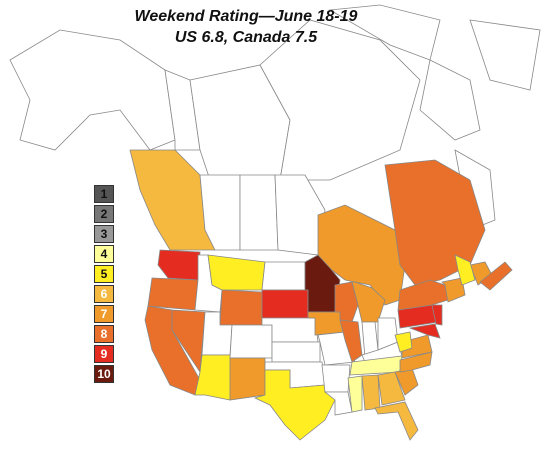 The width and height of the screenshot is (560, 452). What do you see at coordinates (104, 234) in the screenshot?
I see `legend-item-3: 3` at bounding box center [104, 234].